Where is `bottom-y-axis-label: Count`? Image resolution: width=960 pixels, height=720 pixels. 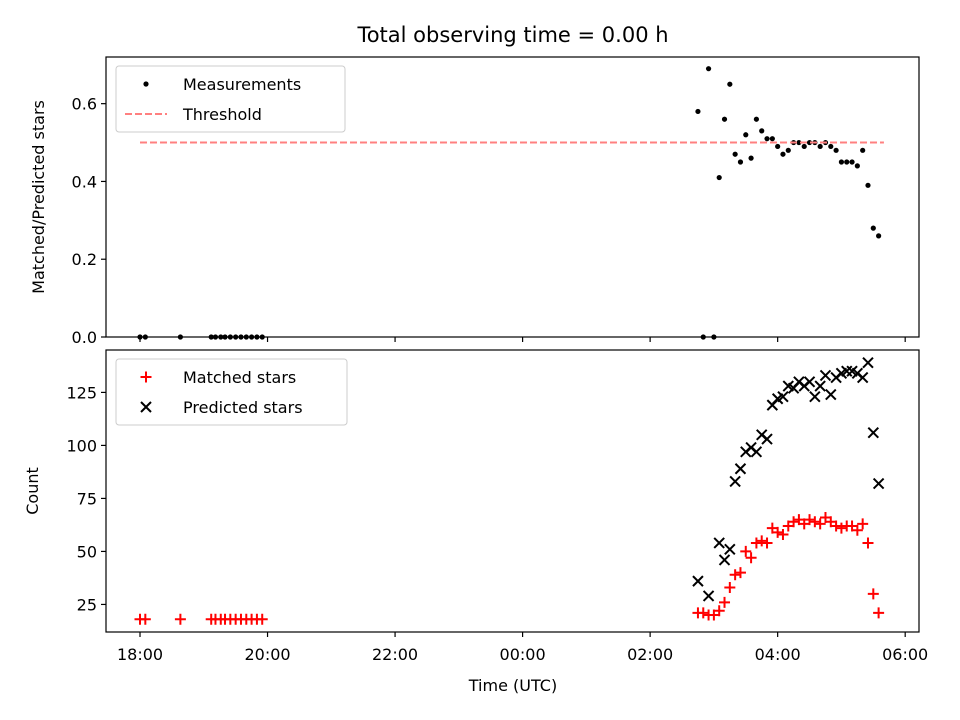 bottom-y-axis-label: Count is located at coordinates (32, 491).